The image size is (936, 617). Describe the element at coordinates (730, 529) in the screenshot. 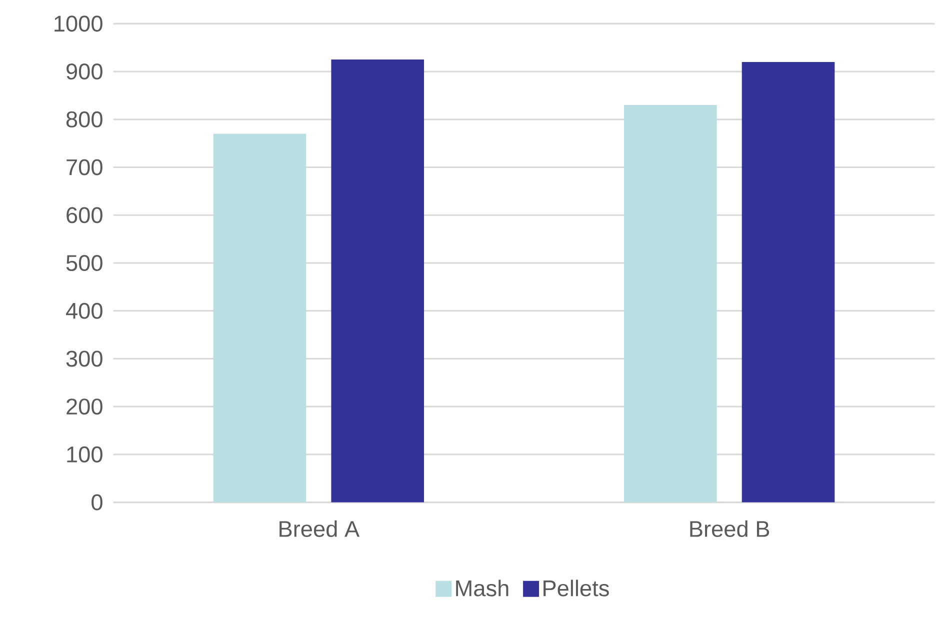

I see `x-tick-label: Breed B` at that location.